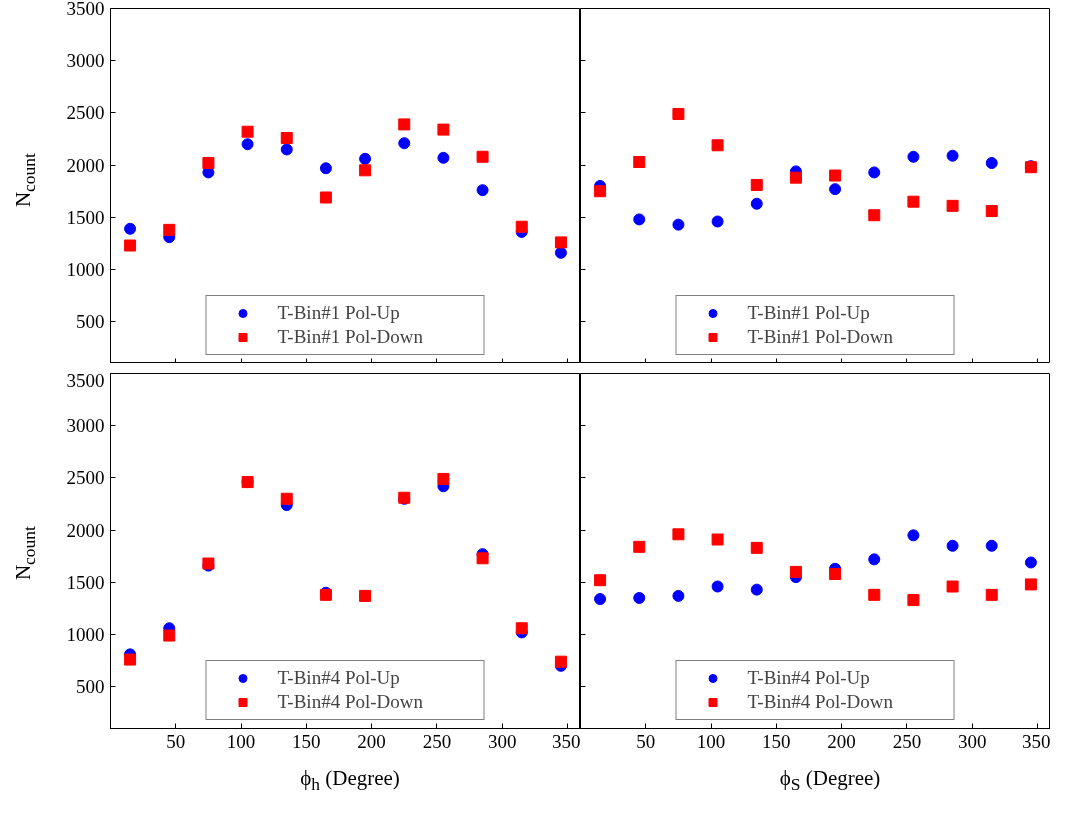 This screenshot has height=831, width=1081. What do you see at coordinates (830, 781) in the screenshot?
I see `x-axis-title: ϕ$_{S}$ (Degree)` at bounding box center [830, 781].